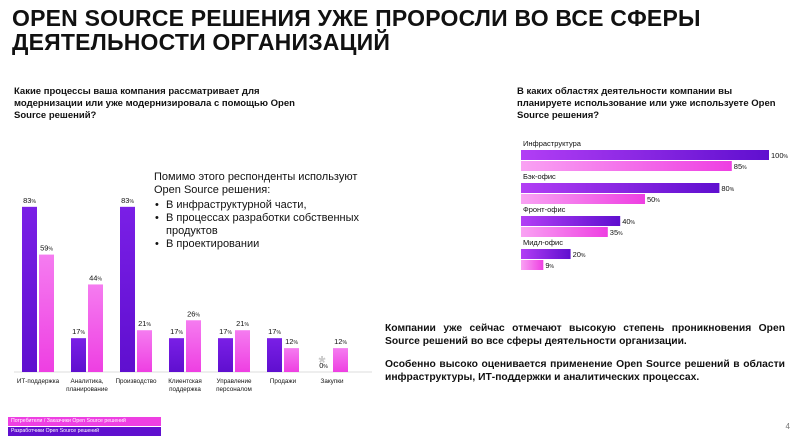  Describe the element at coordinates (234, 381) in the screenshot. I see `category-label: Управление` at that location.